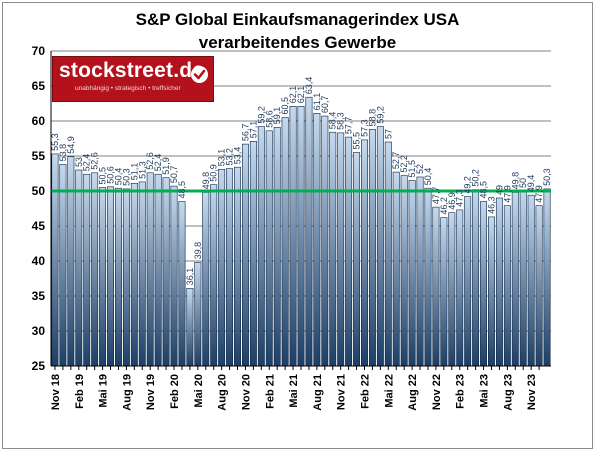 This screenshot has height=451, width=595. What do you see at coordinates (56, 392) in the screenshot?
I see `x-tick-label: Nov 18` at bounding box center [56, 392].